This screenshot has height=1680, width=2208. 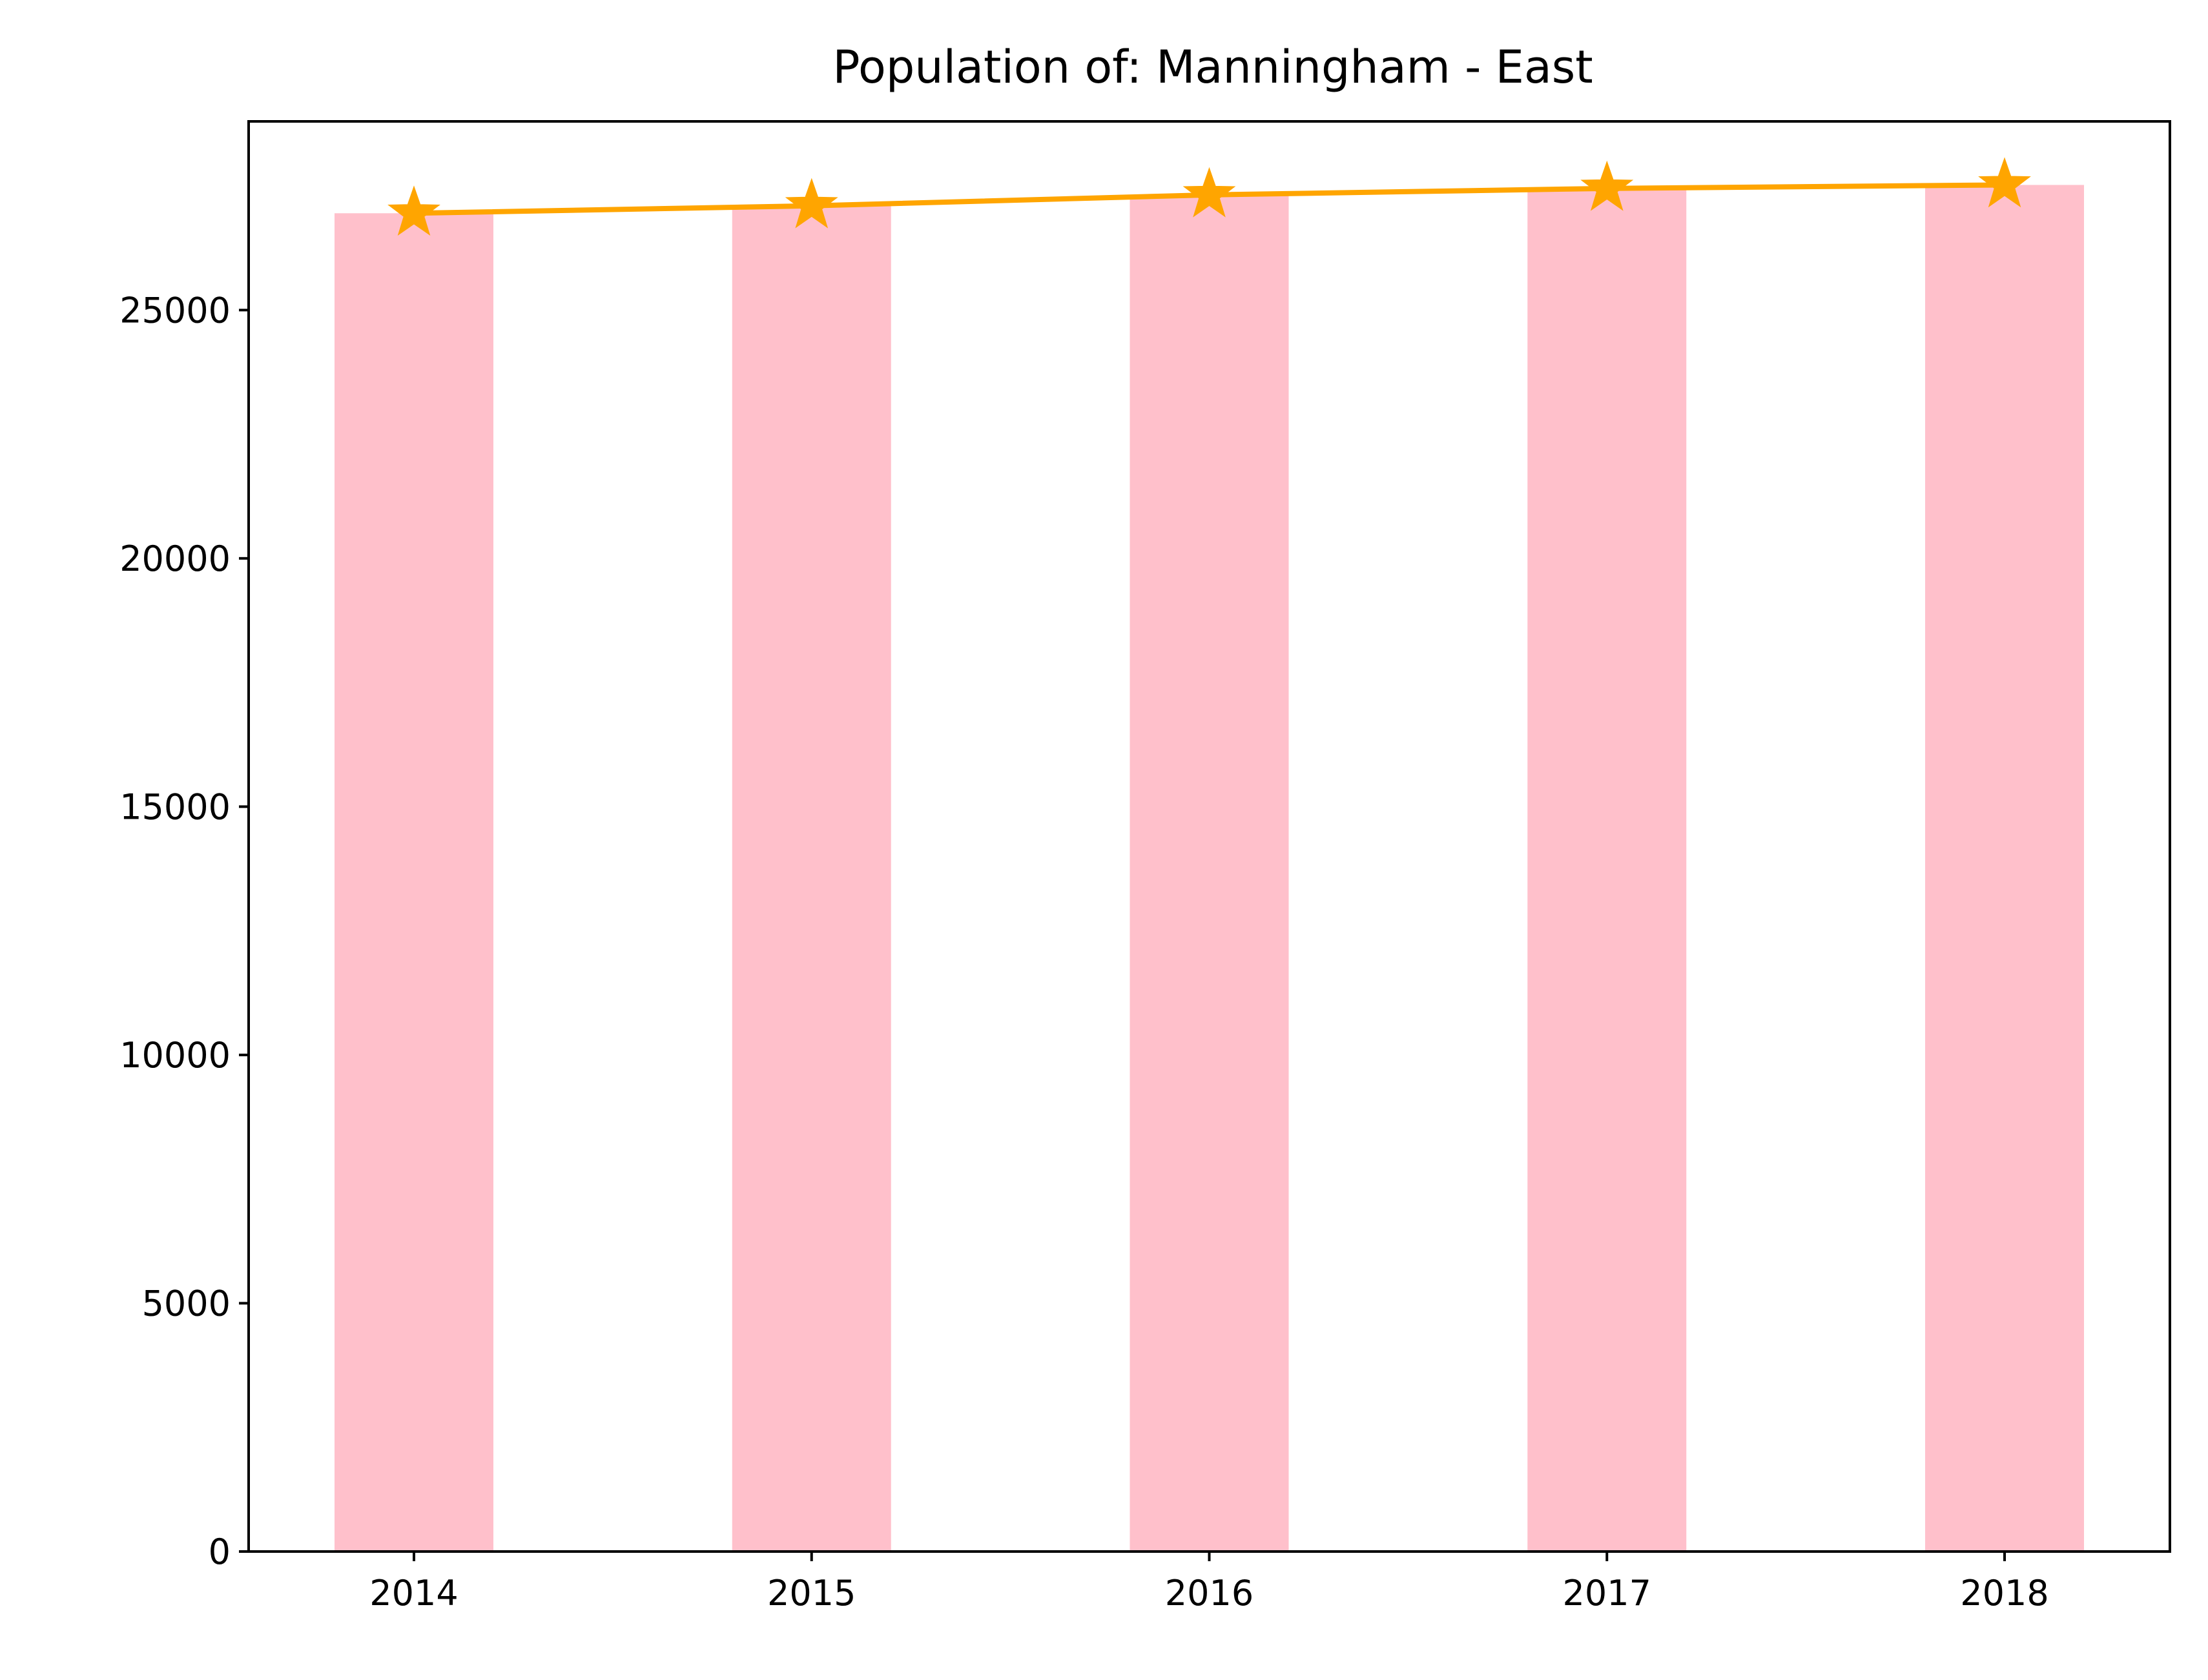 I want to click on bar-2015, so click(x=811, y=878).